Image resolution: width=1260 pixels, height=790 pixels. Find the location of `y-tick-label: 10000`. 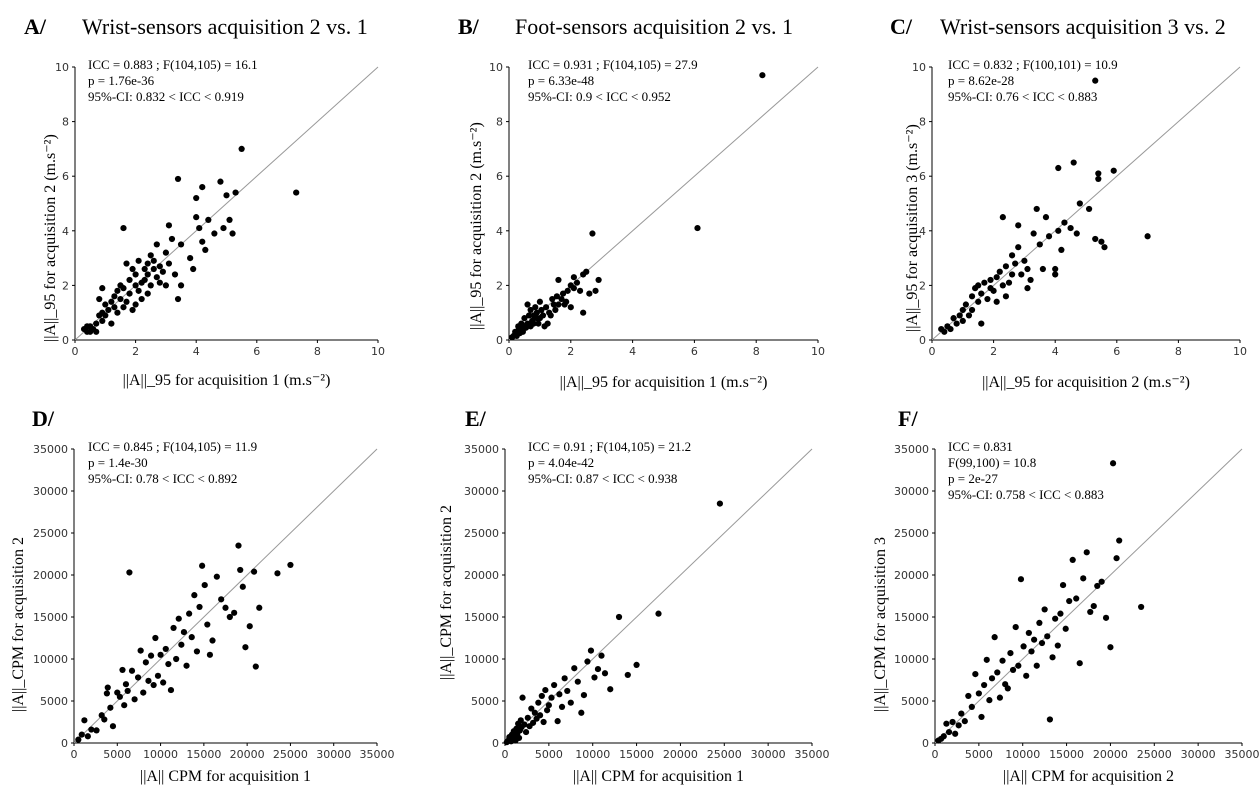

y-tick-label: 10000 is located at coordinates (911, 659).